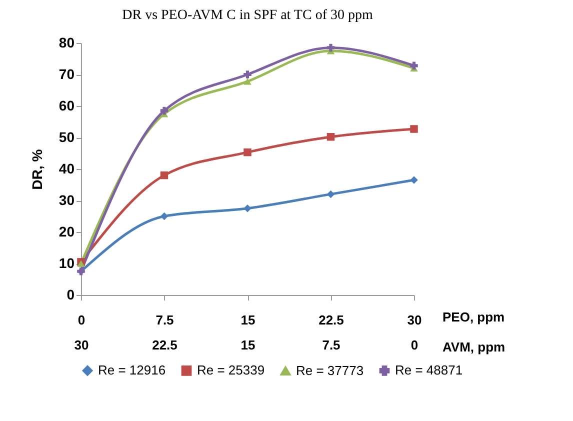 The height and width of the screenshot is (421, 573). Describe the element at coordinates (414, 345) in the screenshot. I see `x2-tick-label: 0` at that location.